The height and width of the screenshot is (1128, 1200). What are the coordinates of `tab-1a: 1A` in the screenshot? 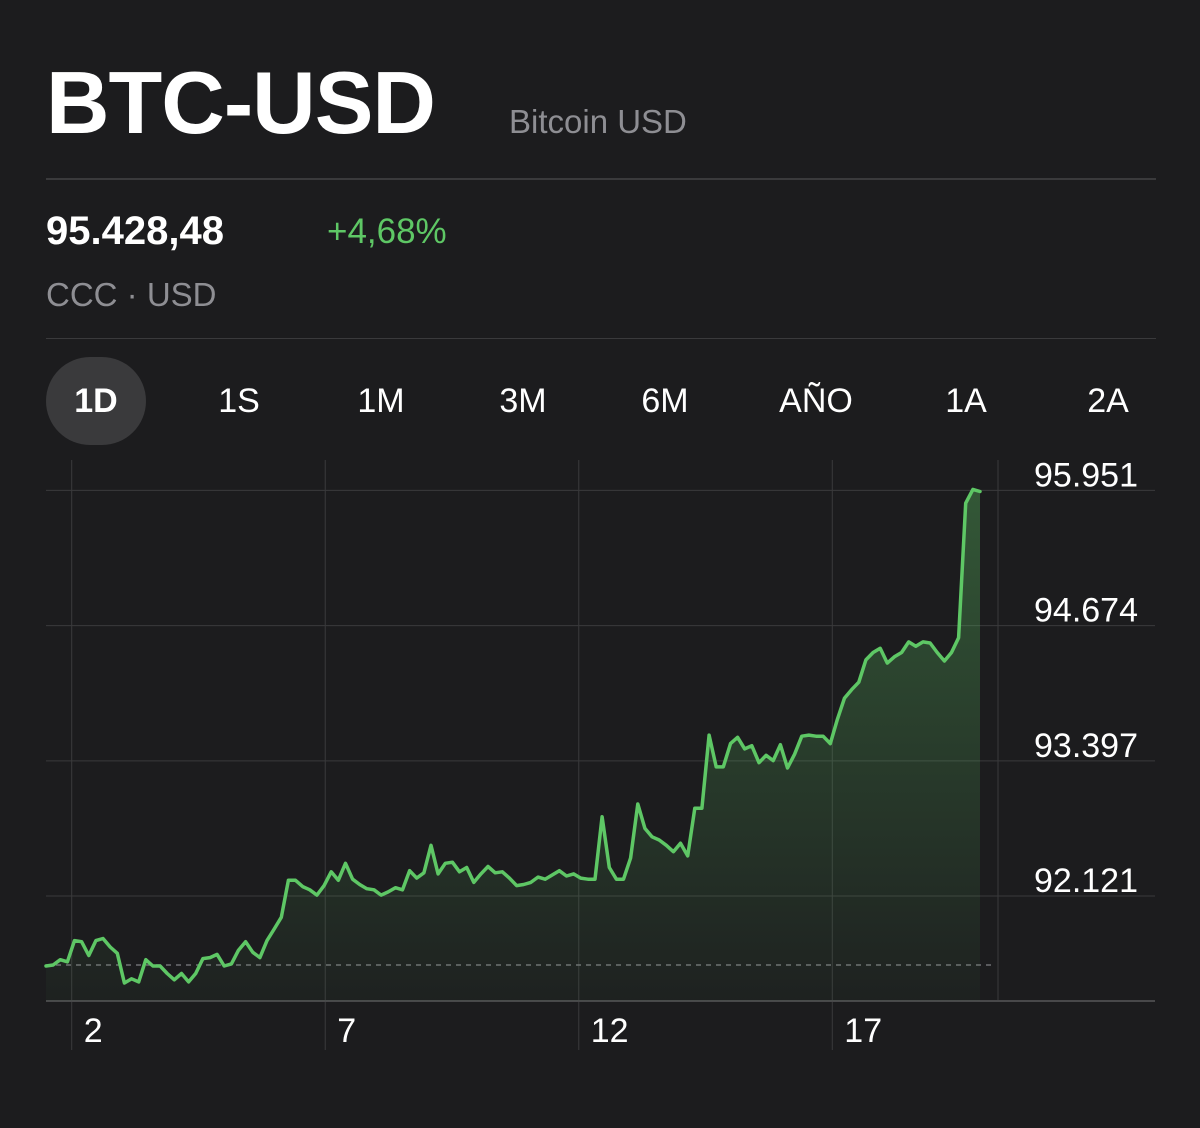 It's located at (966, 401).